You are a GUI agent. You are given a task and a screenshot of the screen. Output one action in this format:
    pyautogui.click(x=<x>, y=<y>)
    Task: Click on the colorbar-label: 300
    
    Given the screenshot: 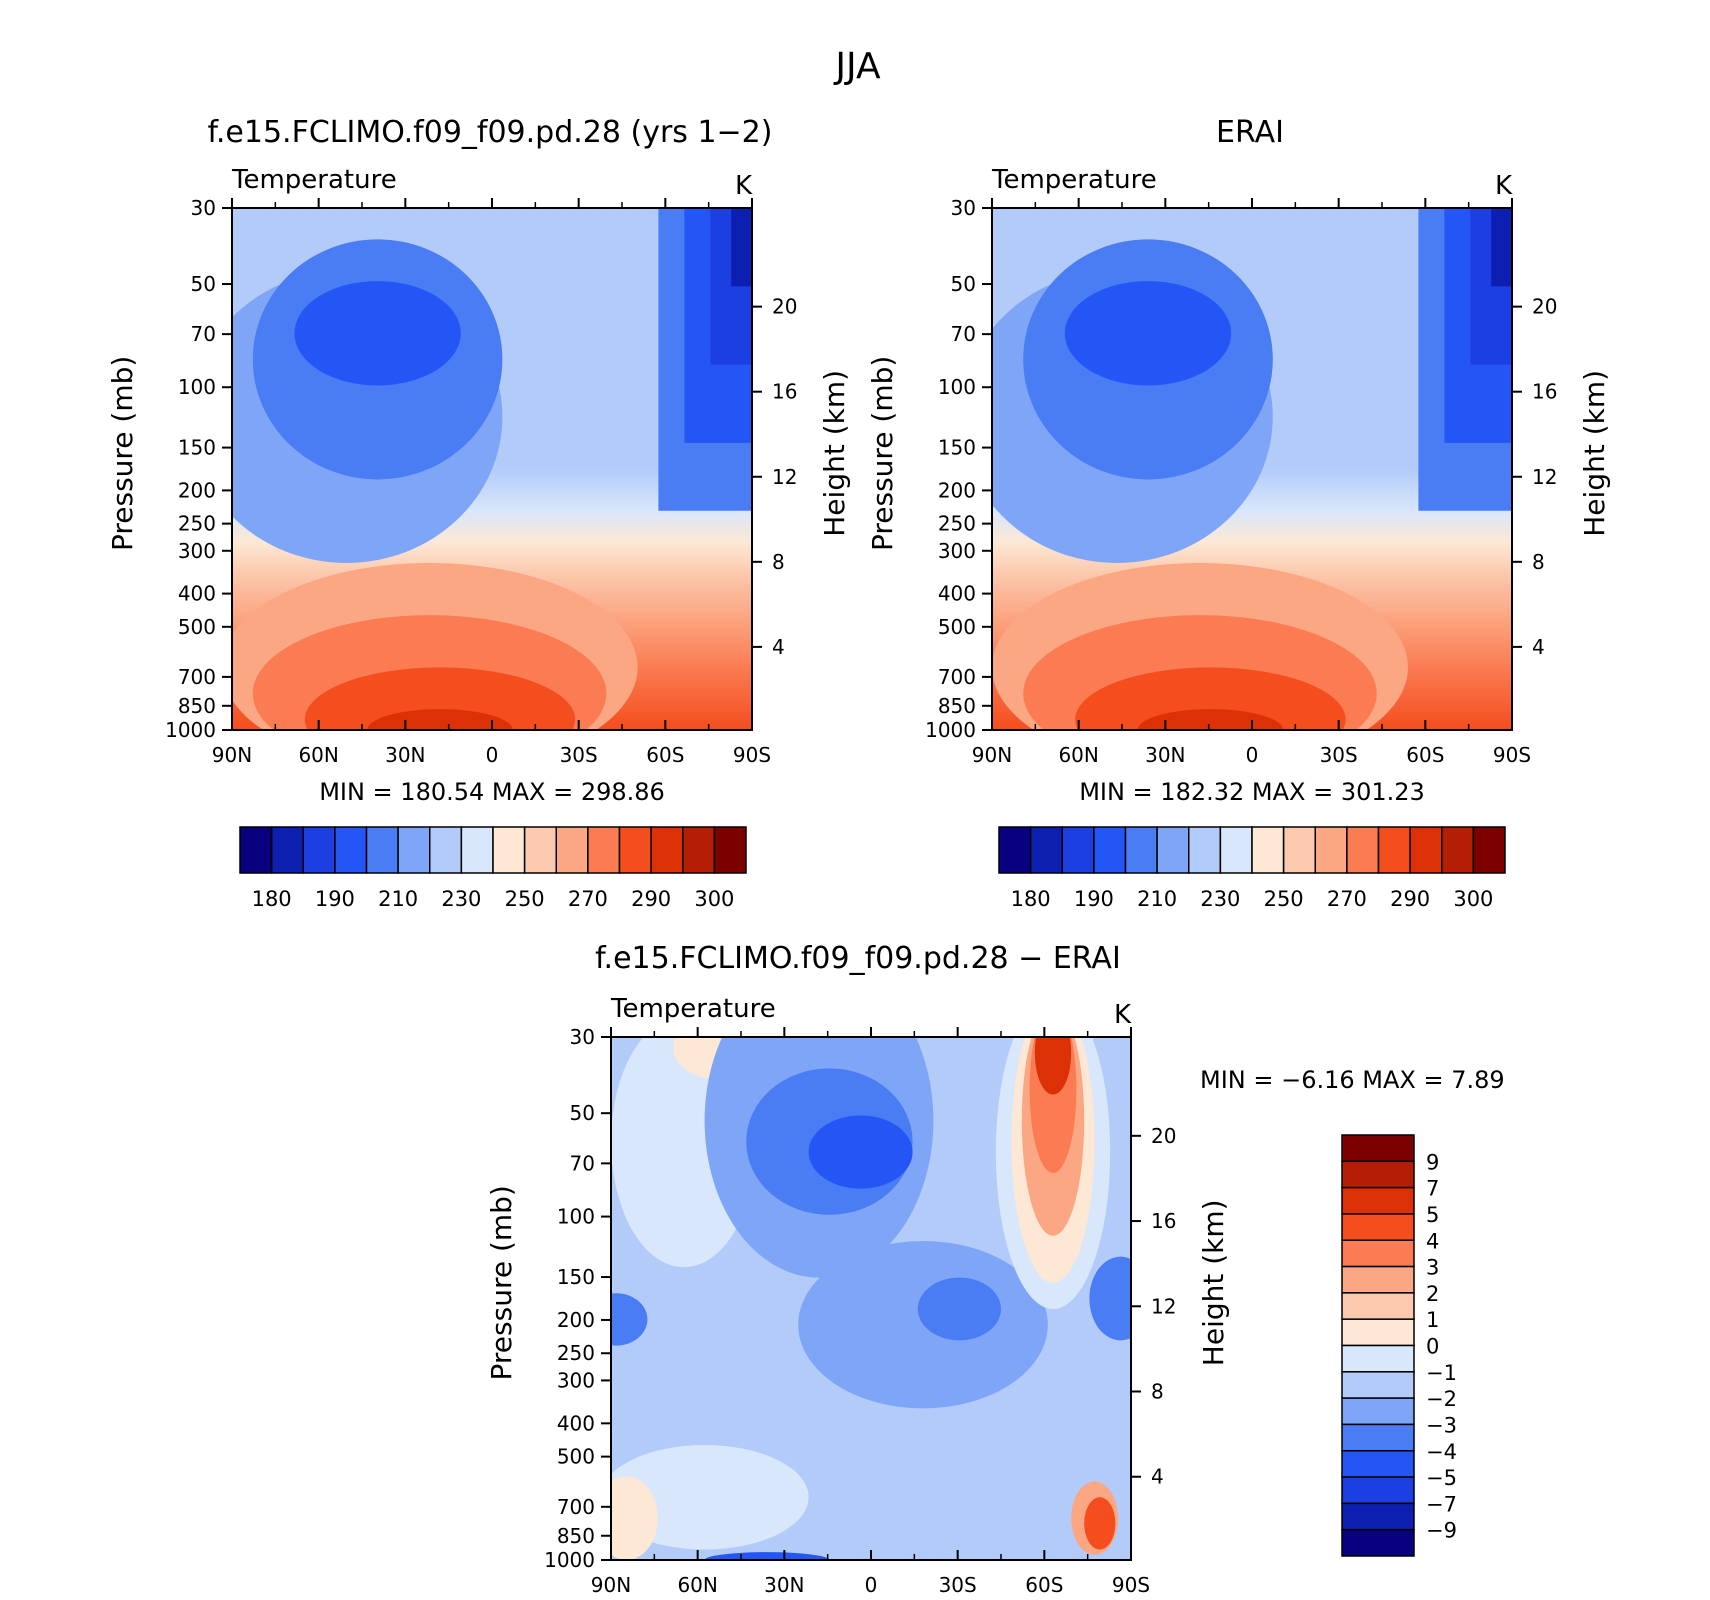 What is the action you would take?
    pyautogui.click(x=1473, y=899)
    